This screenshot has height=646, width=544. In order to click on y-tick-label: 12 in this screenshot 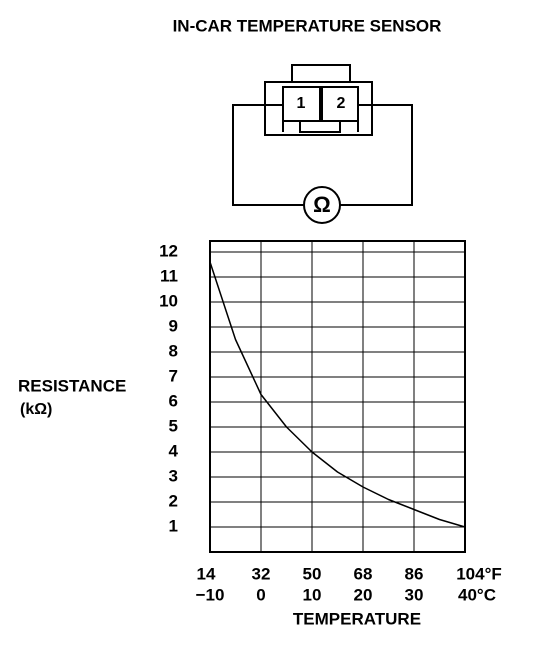, I will do `click(168, 250)`.